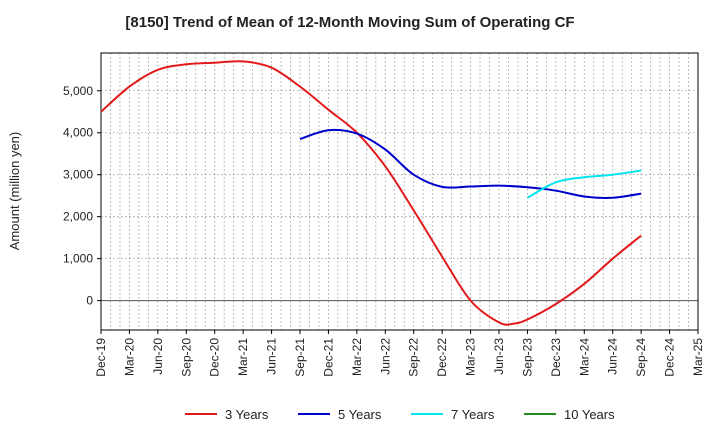  I want to click on x-tick-label: Dec-23, so click(556, 357).